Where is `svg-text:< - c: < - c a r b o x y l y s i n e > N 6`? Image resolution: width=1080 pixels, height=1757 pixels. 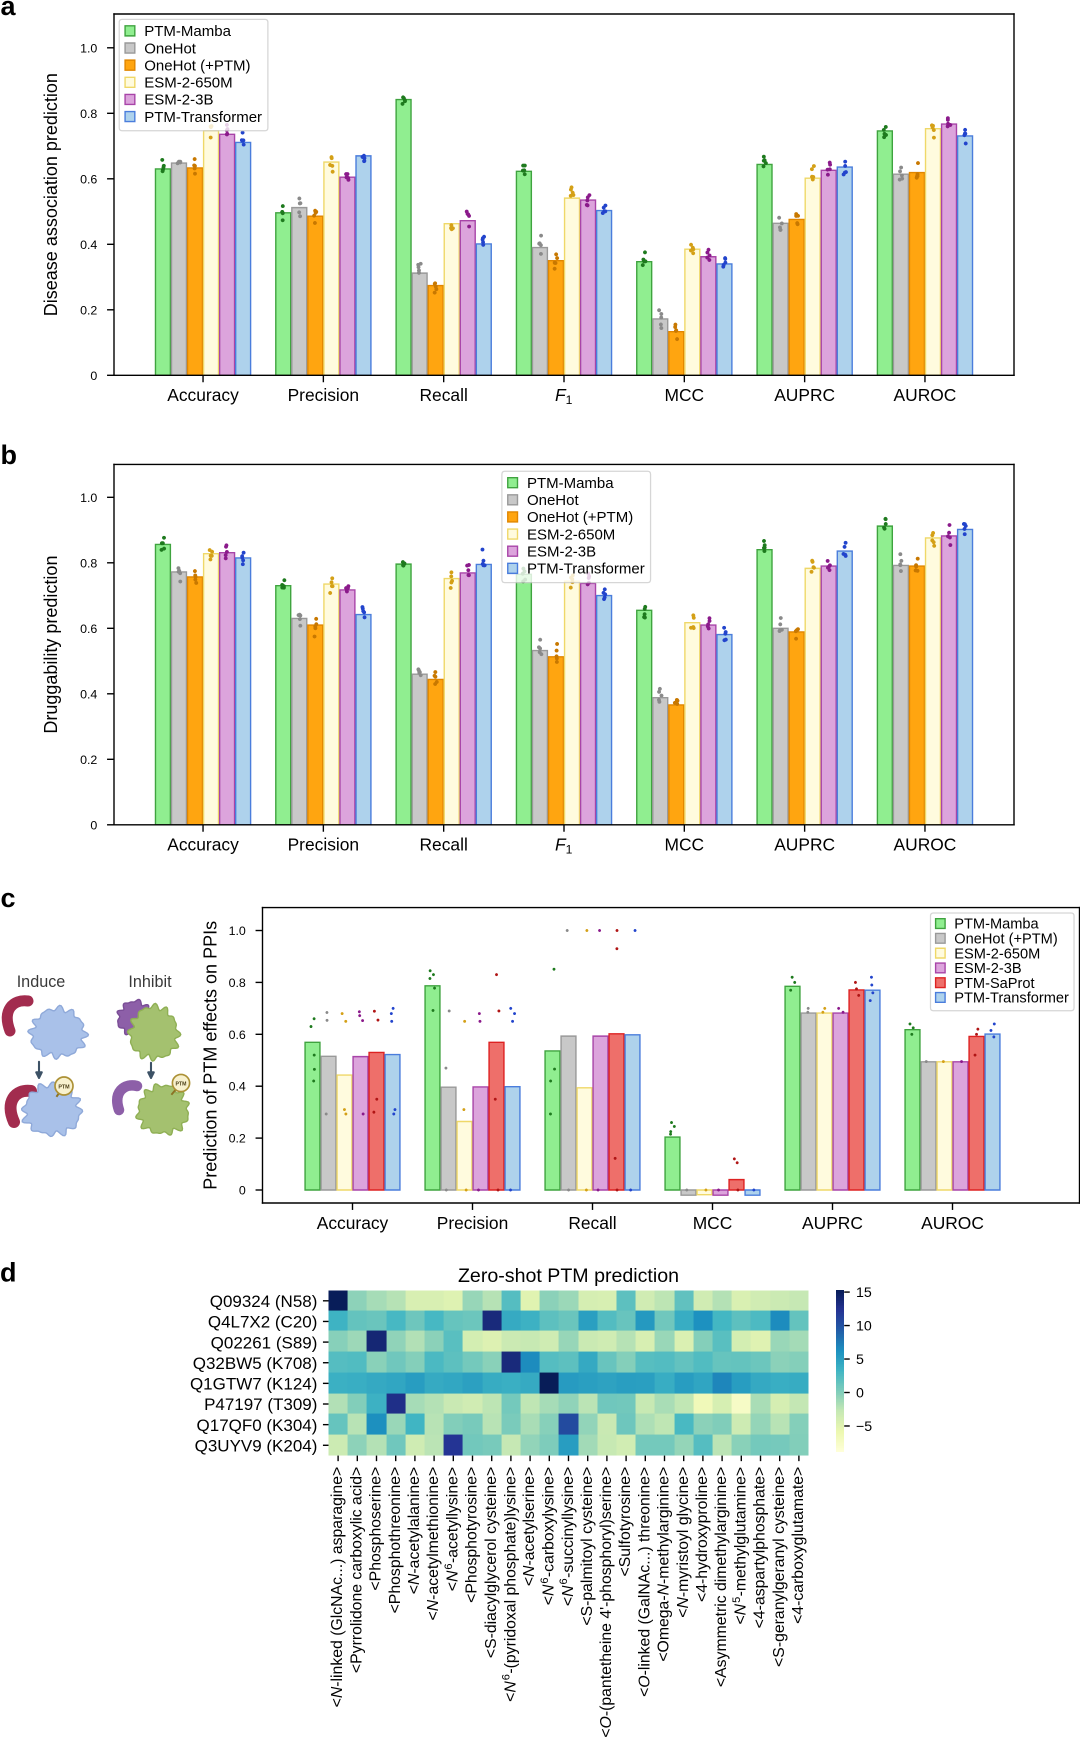
svg-text:< - c: < - c a r b o x y l y s i n e > N 6 is located at coordinates (546, 1533).